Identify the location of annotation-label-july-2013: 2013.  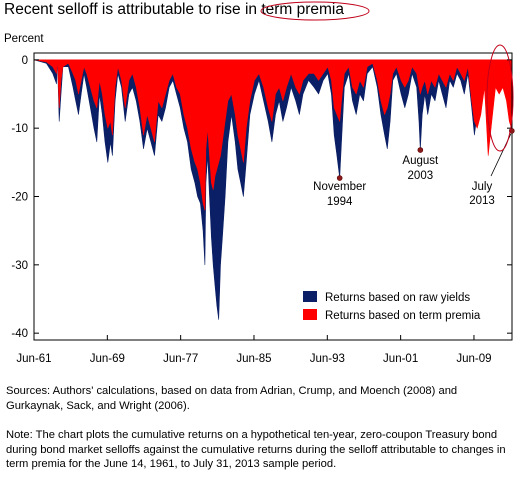
(482, 201).